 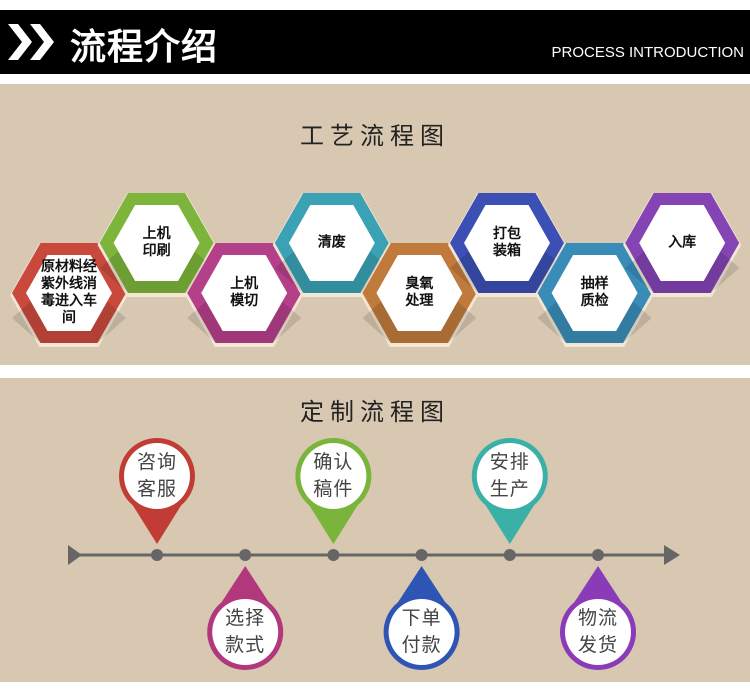 What do you see at coordinates (245, 645) in the screenshot?
I see `pin-label-line: 款式` at bounding box center [245, 645].